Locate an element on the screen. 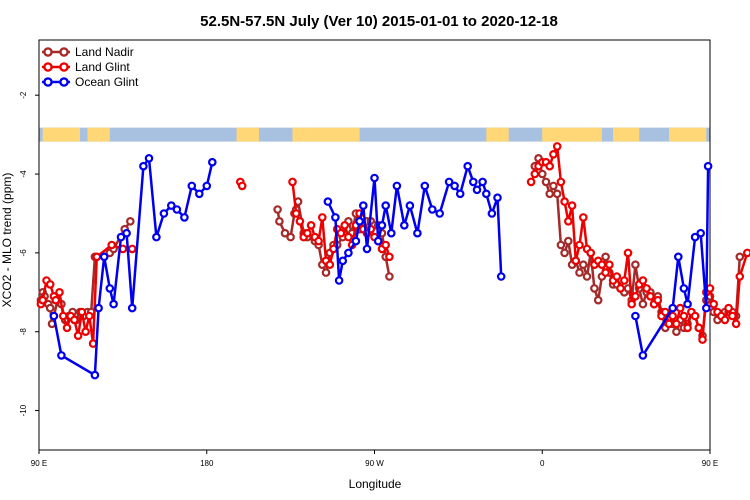 This screenshot has width=750, height=500. y-tick-label: -6 is located at coordinates (23, 253).